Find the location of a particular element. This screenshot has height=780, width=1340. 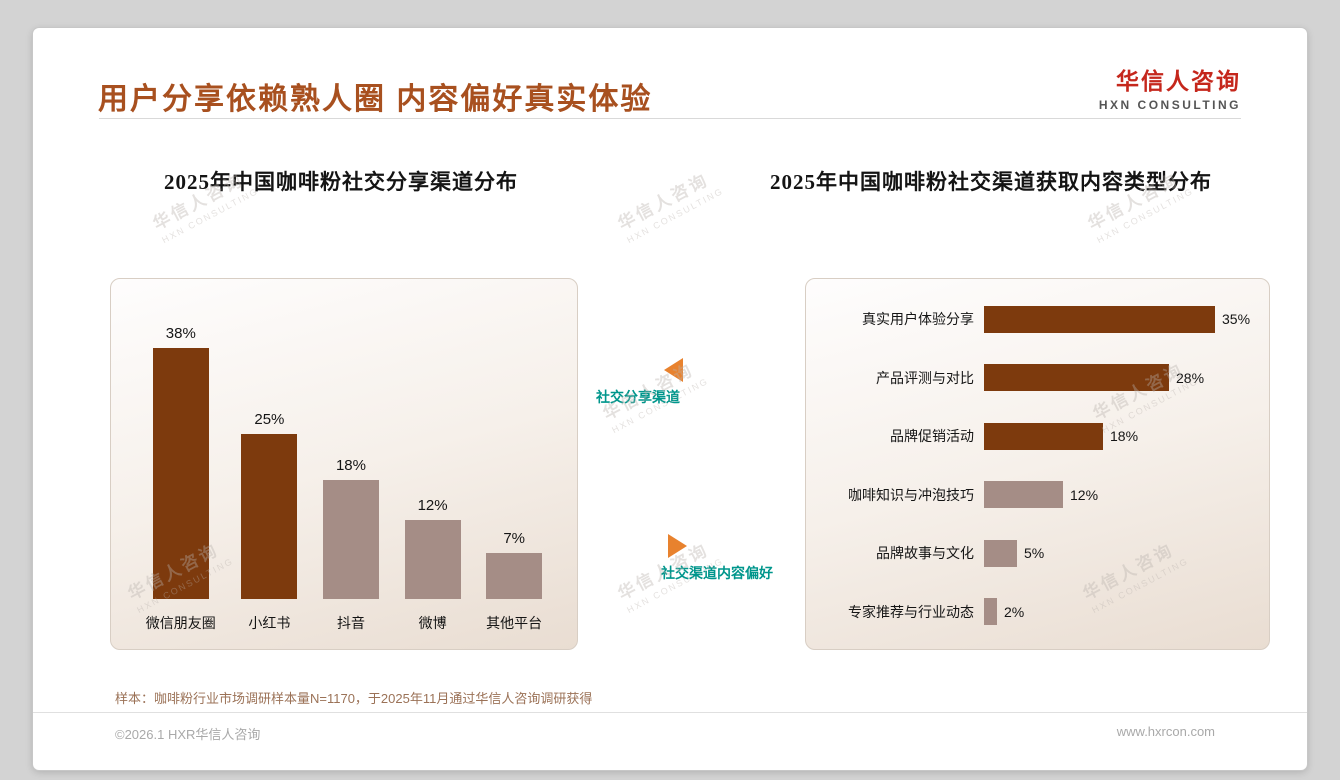

logo-name: 华信人咨询 is located at coordinates (1178, 81).